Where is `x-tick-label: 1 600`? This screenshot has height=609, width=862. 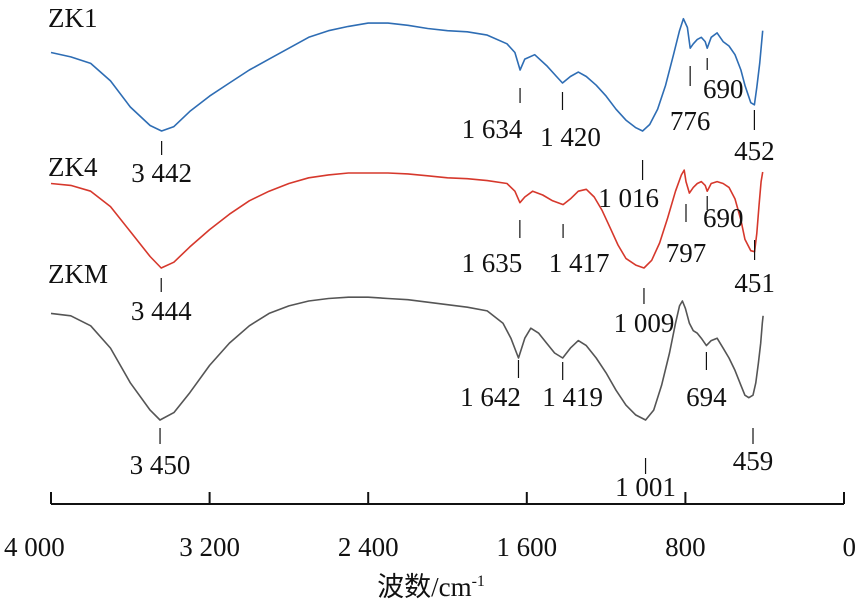 x-tick-label: 1 600 is located at coordinates (526, 547).